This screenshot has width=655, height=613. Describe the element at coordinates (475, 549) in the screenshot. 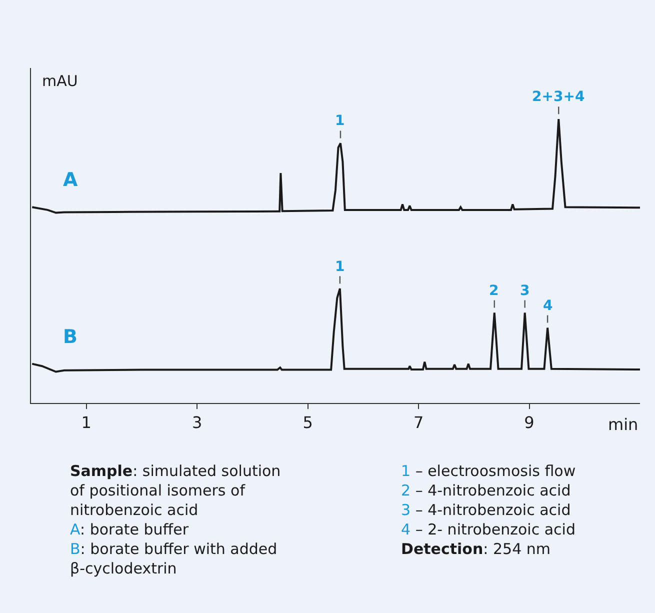

I see `text: Detection: 254 nm` at that location.